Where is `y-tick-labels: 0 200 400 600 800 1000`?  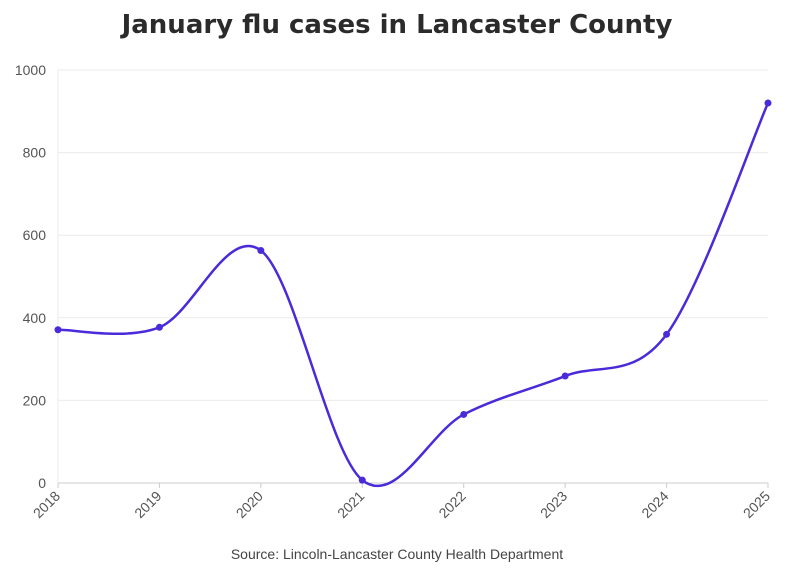 y-tick-labels: 0 200 400 600 800 1000 is located at coordinates (30, 276).